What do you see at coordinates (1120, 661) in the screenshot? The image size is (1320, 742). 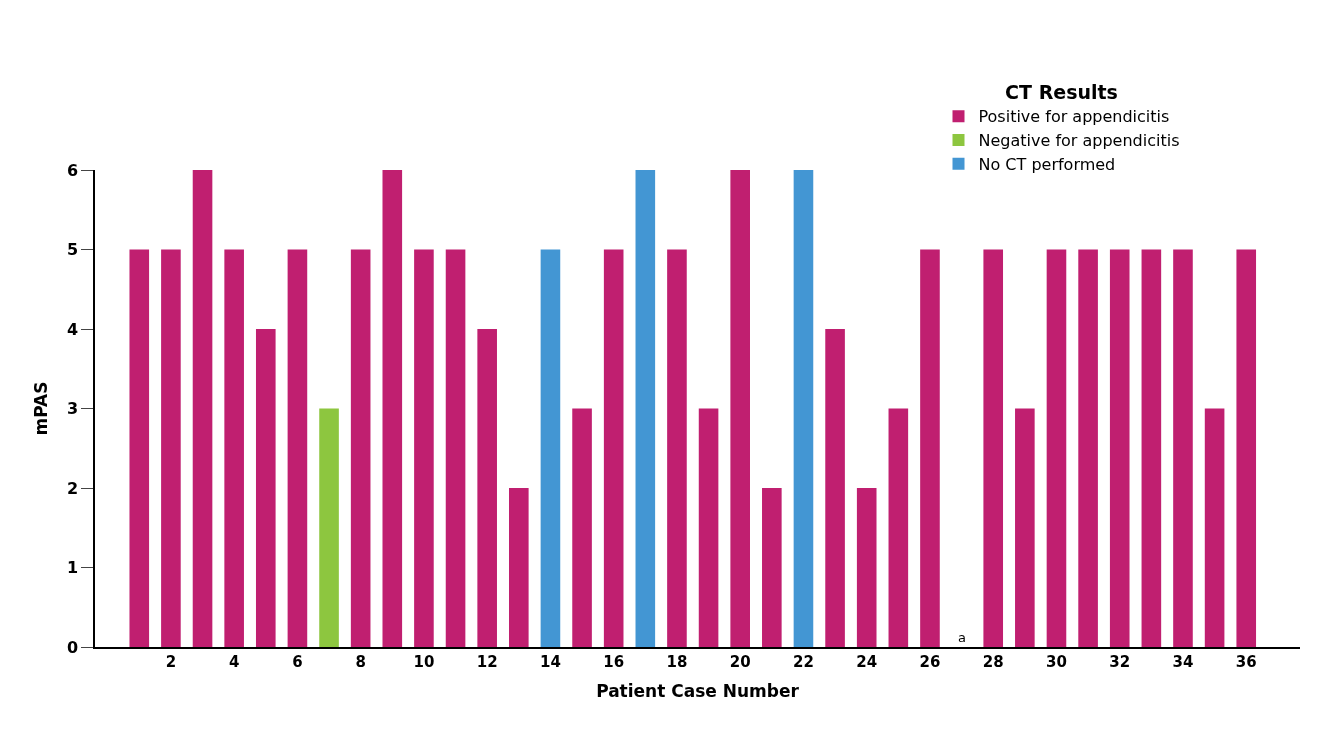 I see `x-tick-label: 32` at bounding box center [1120, 661].